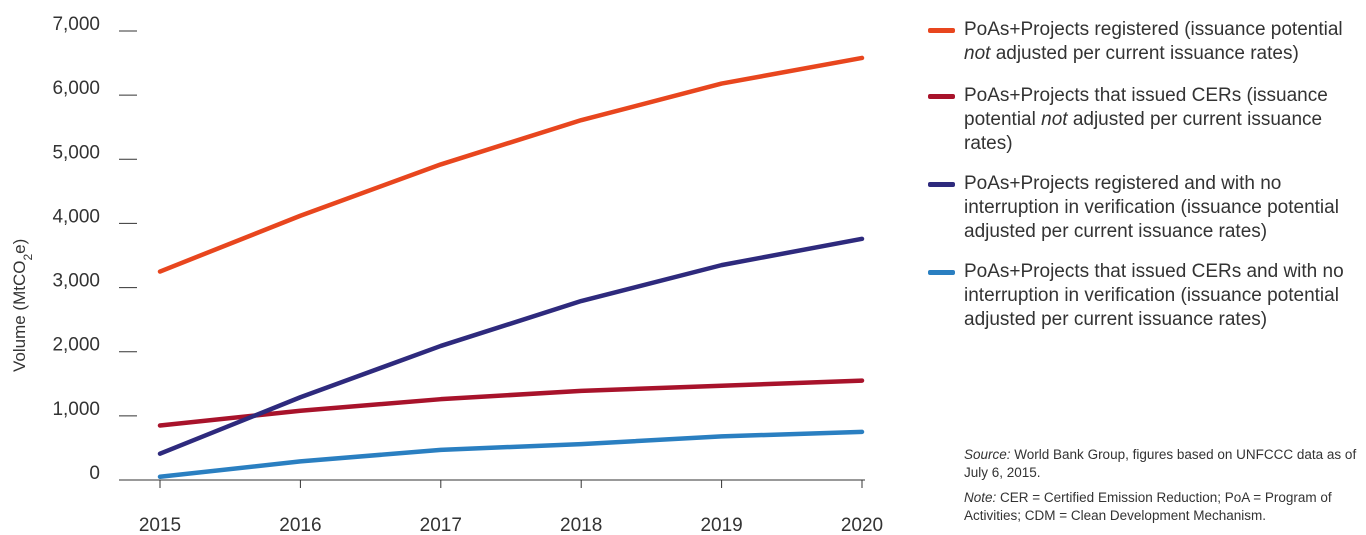  Describe the element at coordinates (76, 24) in the screenshot. I see `y-tick-label: 7,000` at that location.